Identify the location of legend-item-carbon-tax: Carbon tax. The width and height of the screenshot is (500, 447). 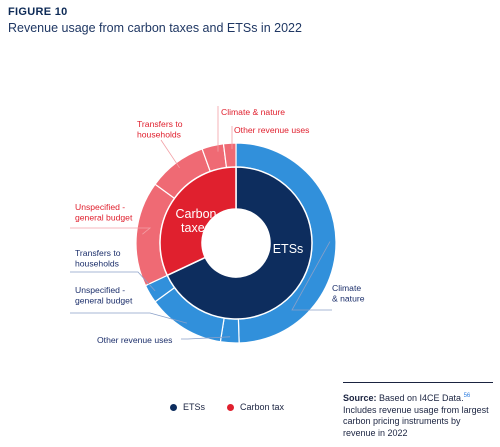
(255, 407).